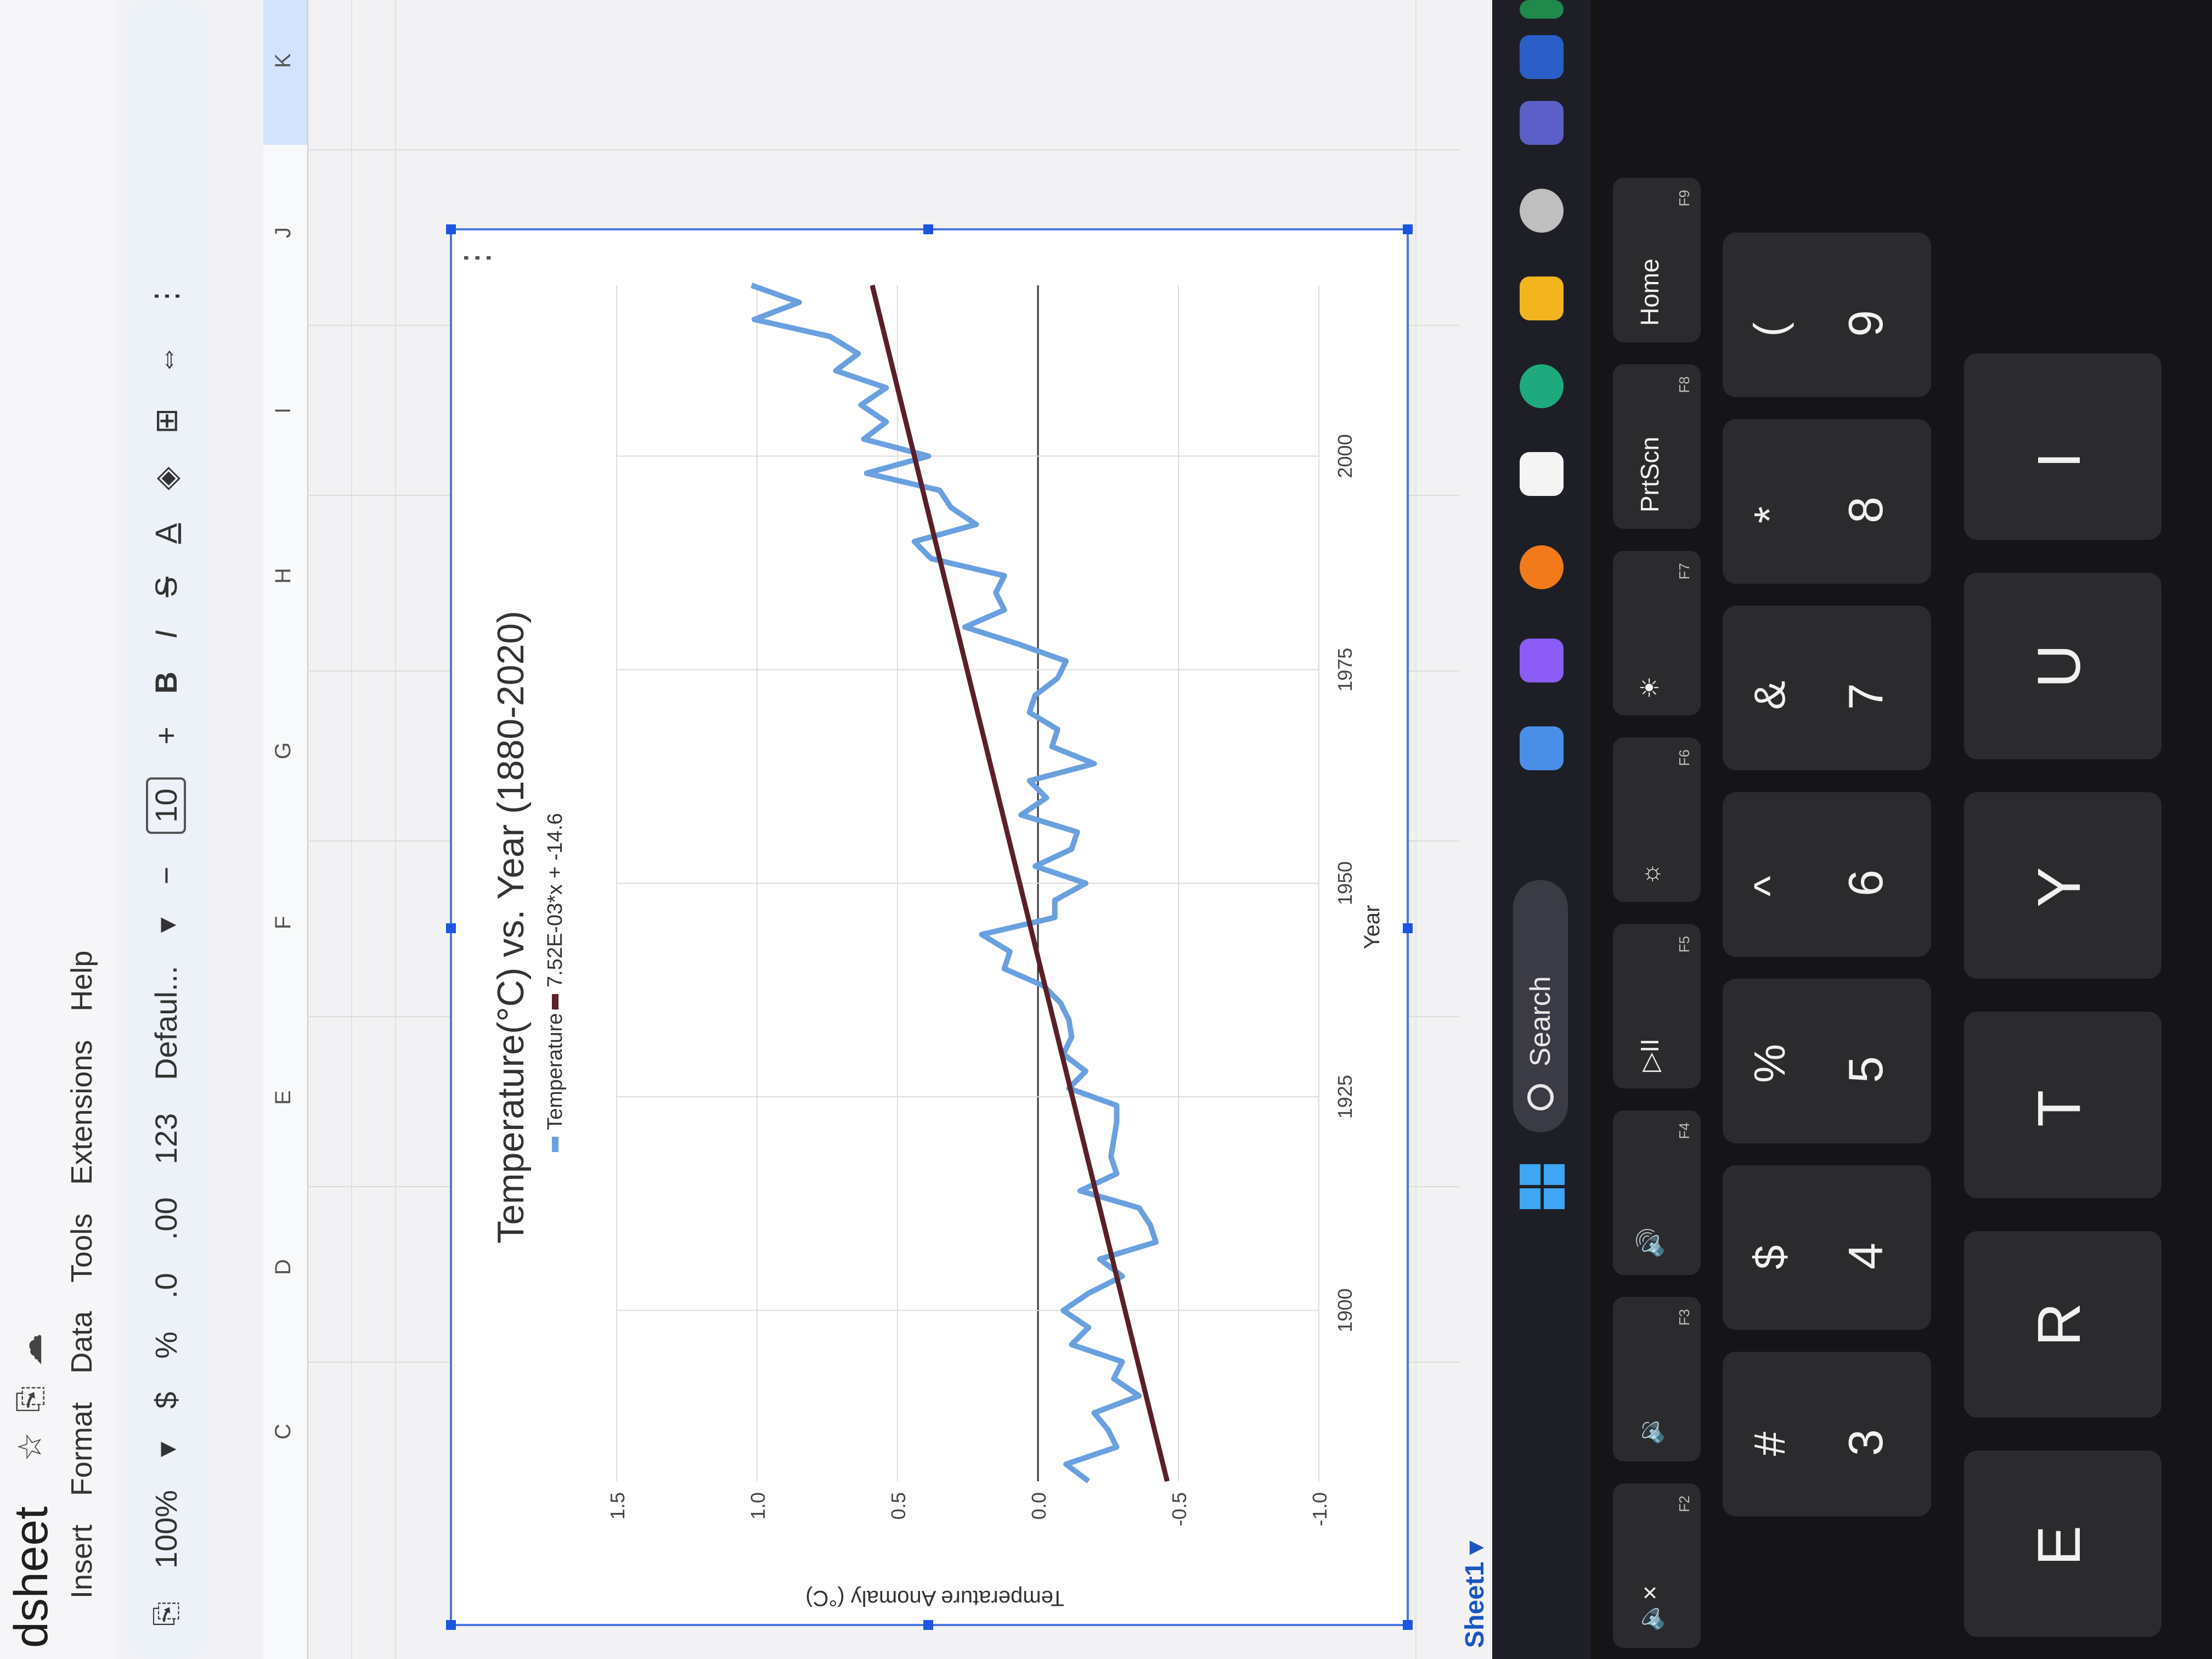 The width and height of the screenshot is (2212, 1659). I want to click on column-header-j: J, so click(283, 232).